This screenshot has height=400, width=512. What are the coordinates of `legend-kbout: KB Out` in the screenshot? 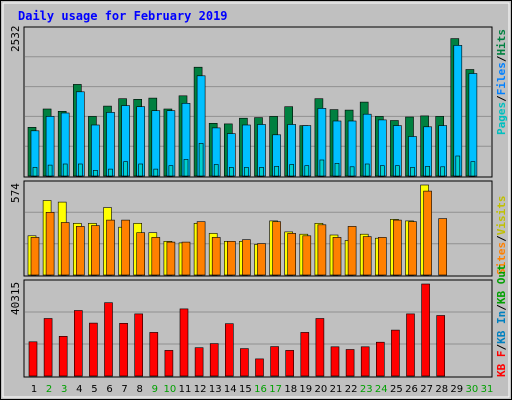 It's located at (501, 284).